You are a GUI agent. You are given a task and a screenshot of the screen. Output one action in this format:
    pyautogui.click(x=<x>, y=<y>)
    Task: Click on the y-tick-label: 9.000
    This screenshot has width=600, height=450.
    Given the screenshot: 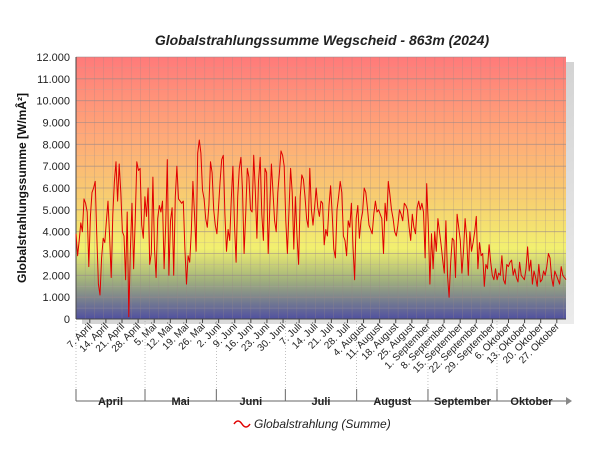 What is the action you would take?
    pyautogui.click(x=56, y=124)
    